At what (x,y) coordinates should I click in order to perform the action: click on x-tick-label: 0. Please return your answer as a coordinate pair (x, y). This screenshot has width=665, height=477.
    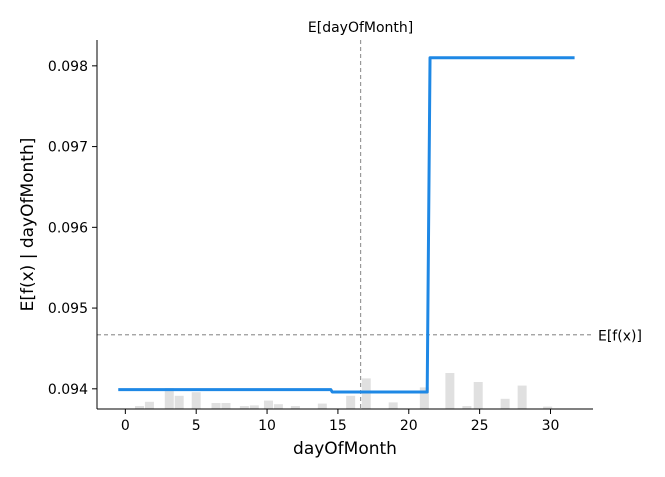
    Looking at the image, I should click on (125, 426).